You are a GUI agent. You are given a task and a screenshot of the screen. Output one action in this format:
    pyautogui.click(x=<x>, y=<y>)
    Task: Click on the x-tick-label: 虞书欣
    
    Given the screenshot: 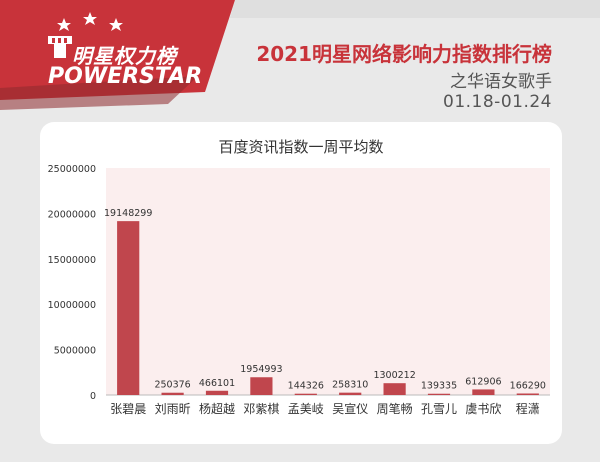 What is the action you would take?
    pyautogui.click(x=483, y=409)
    